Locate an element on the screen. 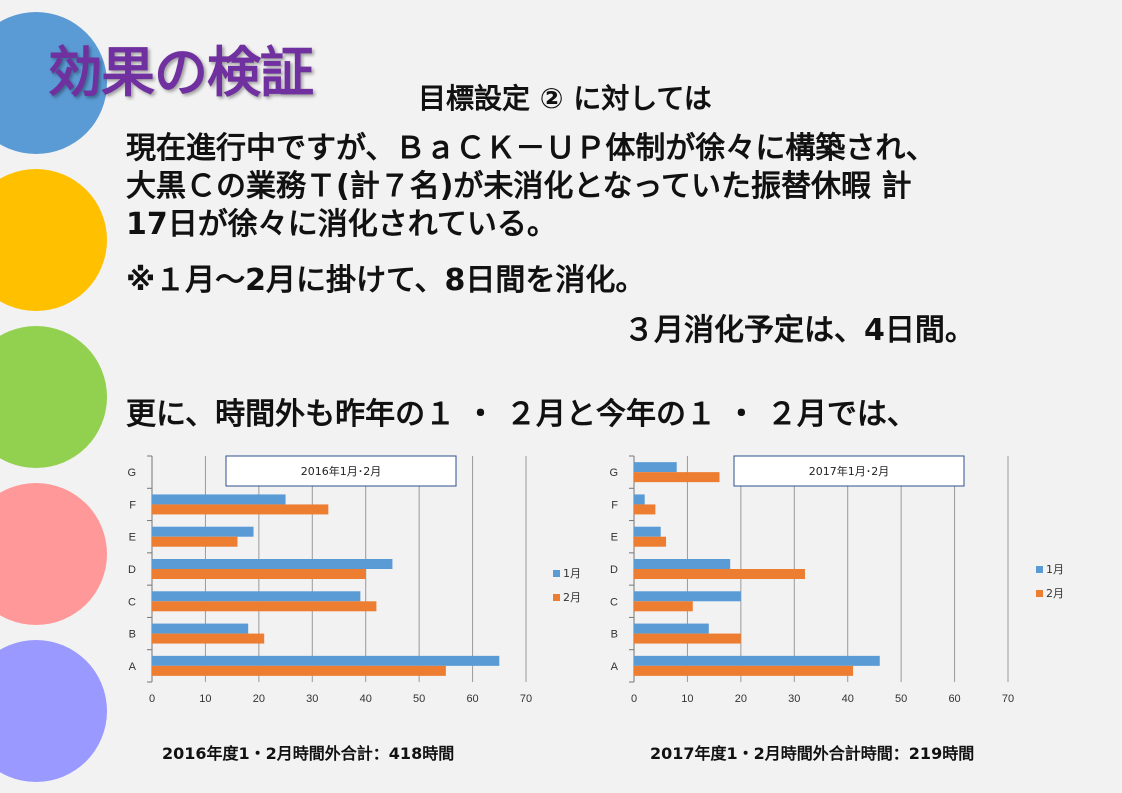  chart-title: 2017年1月･2月 is located at coordinates (849, 471).